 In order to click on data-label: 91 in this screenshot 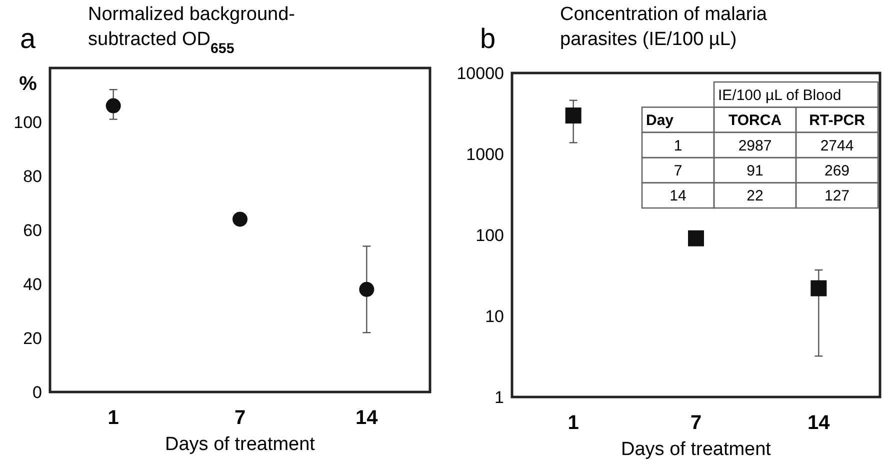, I will do `click(755, 171)`.